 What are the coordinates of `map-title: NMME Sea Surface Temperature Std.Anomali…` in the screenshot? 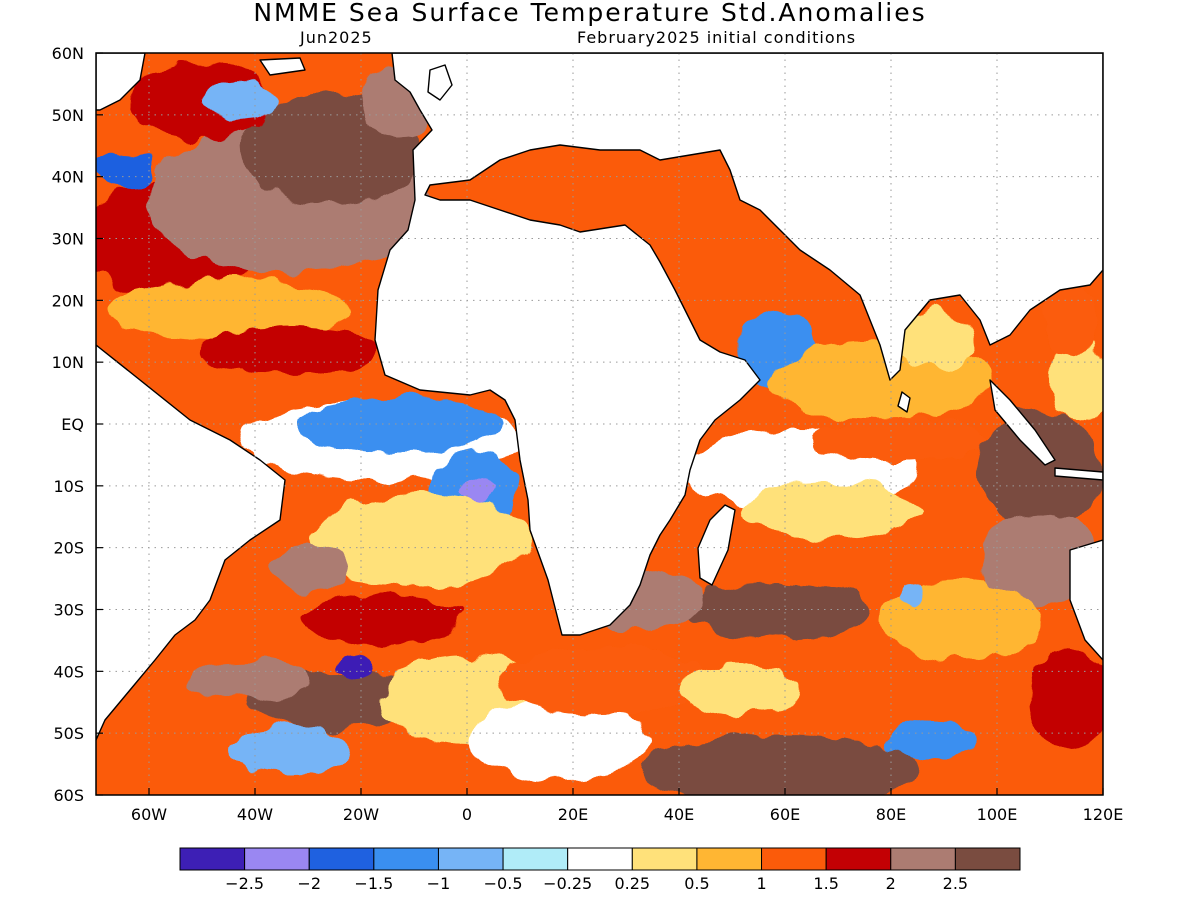 It's located at (590, 13).